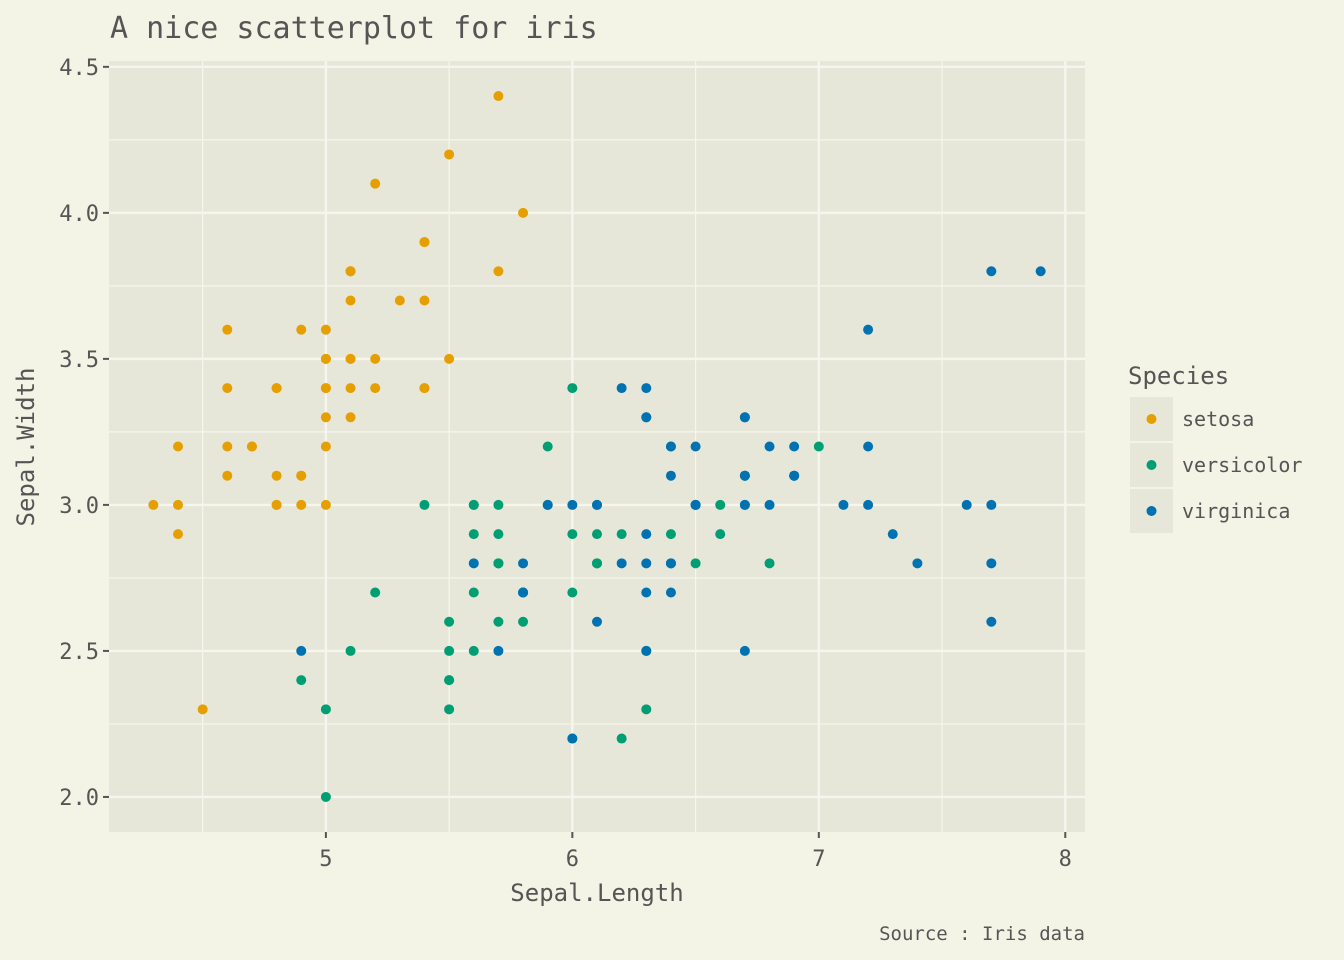  Describe the element at coordinates (79, 68) in the screenshot. I see `y-tick-label: 4.5` at that location.